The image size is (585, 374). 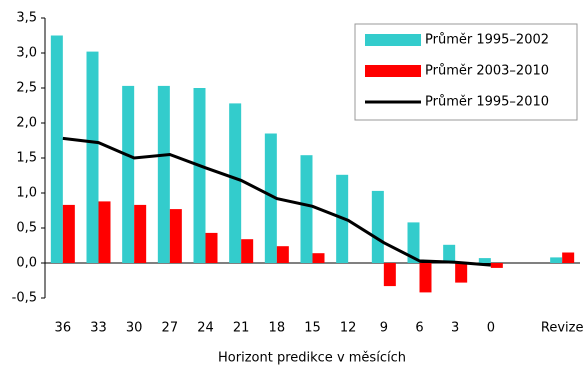 What do you see at coordinates (98, 328) in the screenshot?
I see `x-tick-label: 33` at bounding box center [98, 328].